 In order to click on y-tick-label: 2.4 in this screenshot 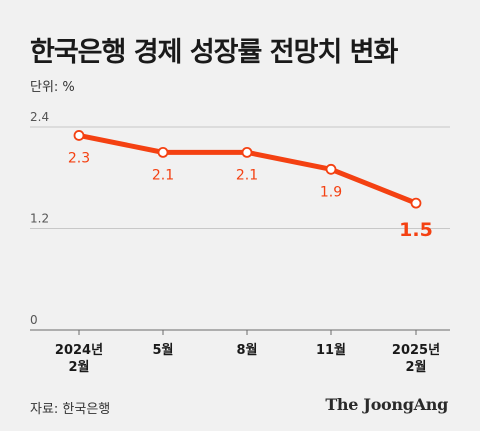, I will do `click(39, 117)`.